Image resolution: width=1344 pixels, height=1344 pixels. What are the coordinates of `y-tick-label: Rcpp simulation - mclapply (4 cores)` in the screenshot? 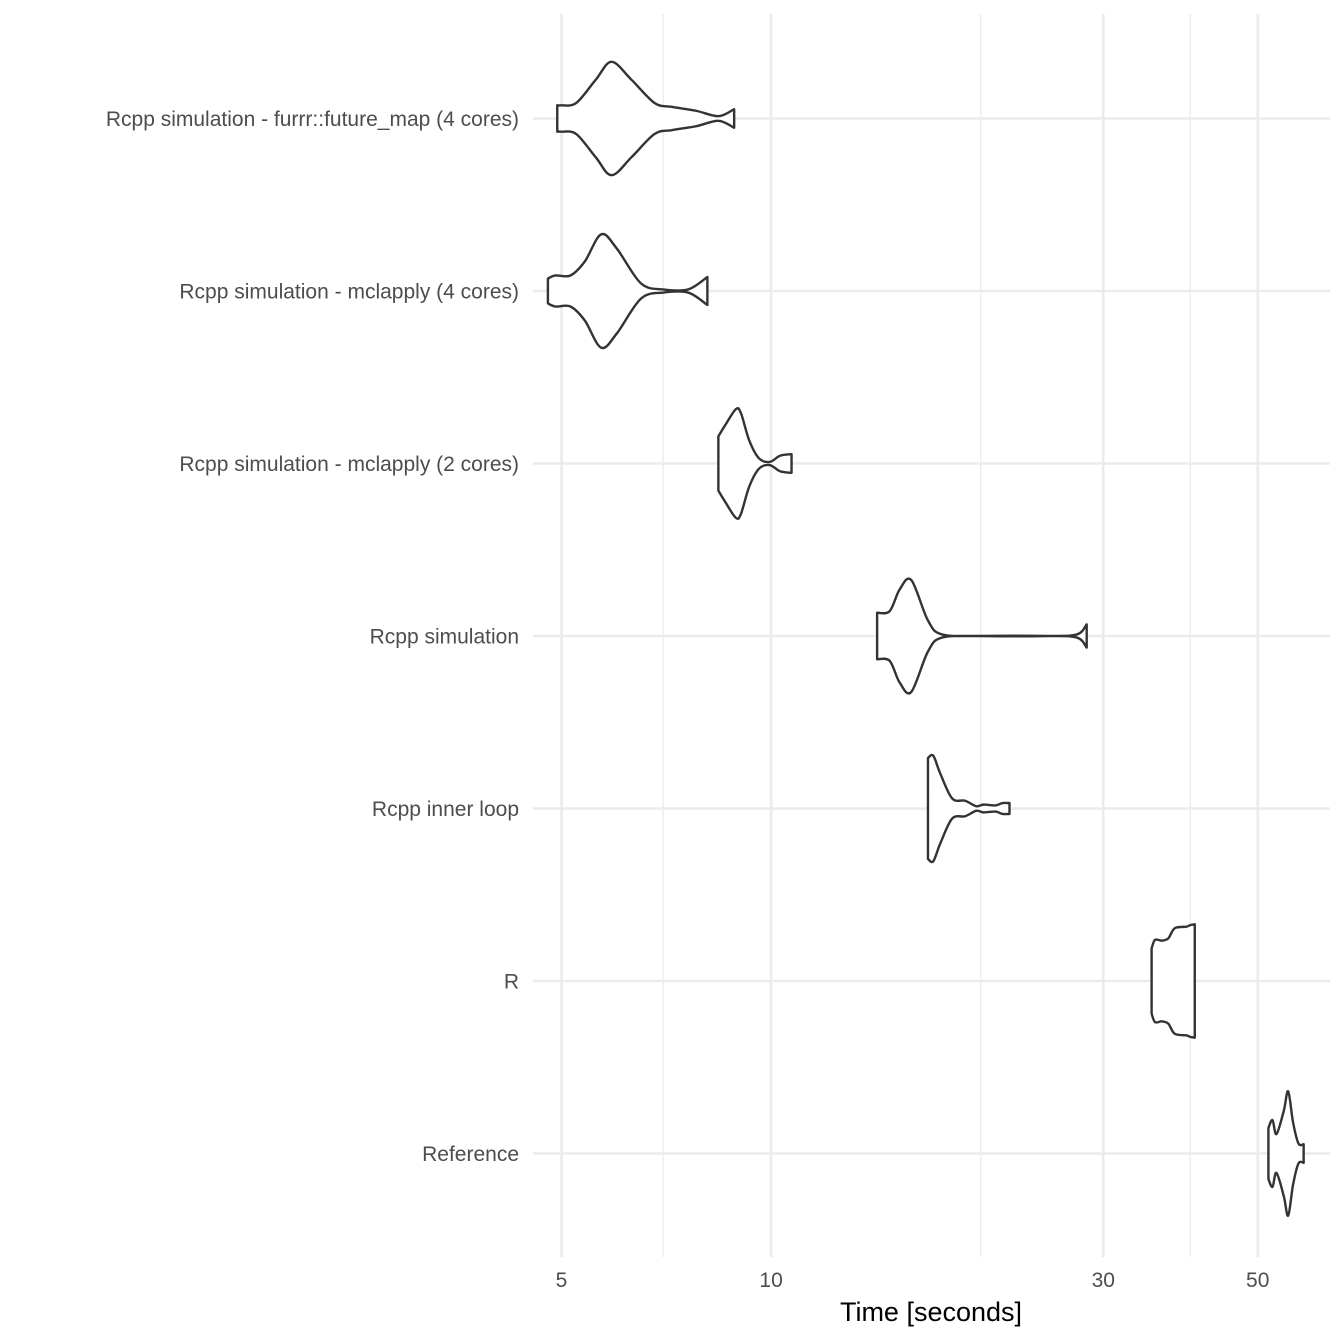 It's located at (349, 292).